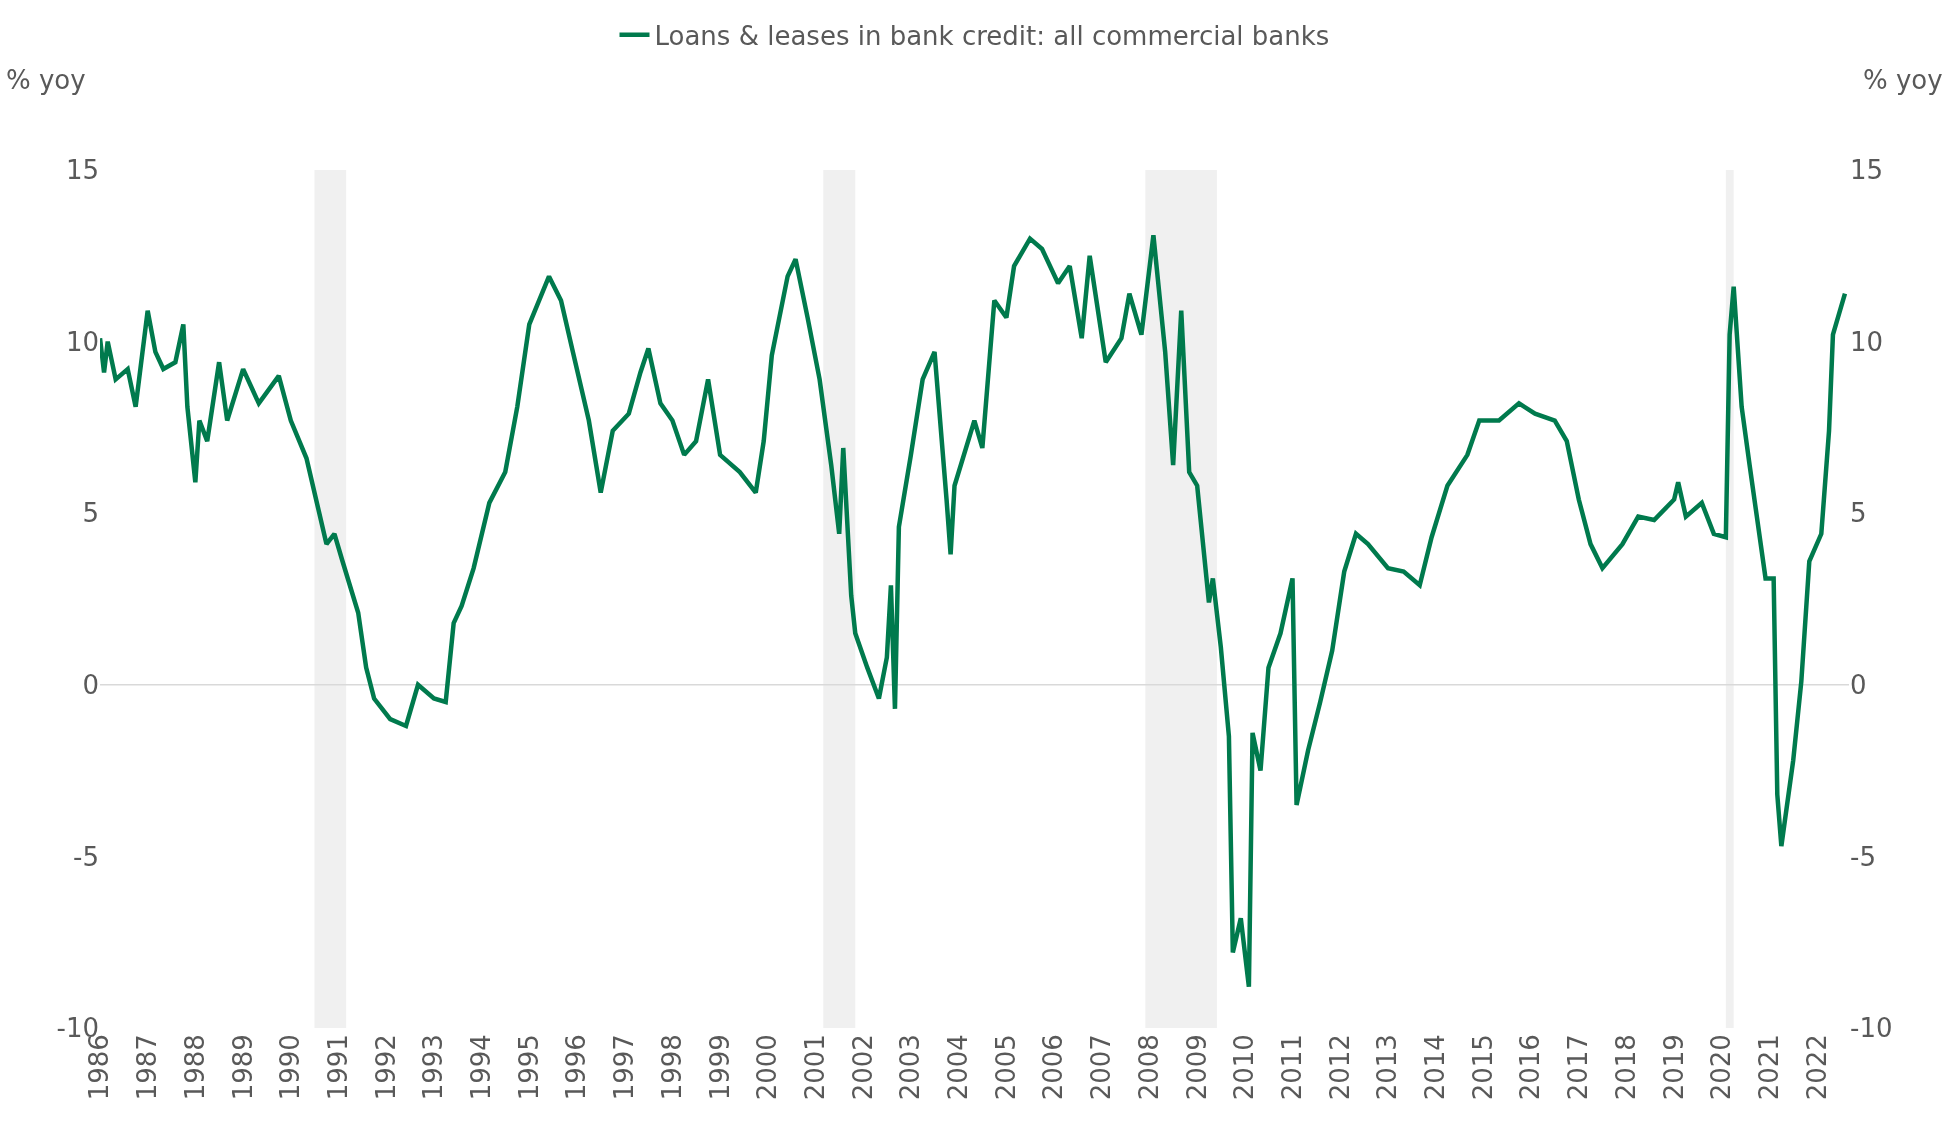 The height and width of the screenshot is (1143, 1949). I want to click on x-tick-label: 2017, so click(1578, 1067).